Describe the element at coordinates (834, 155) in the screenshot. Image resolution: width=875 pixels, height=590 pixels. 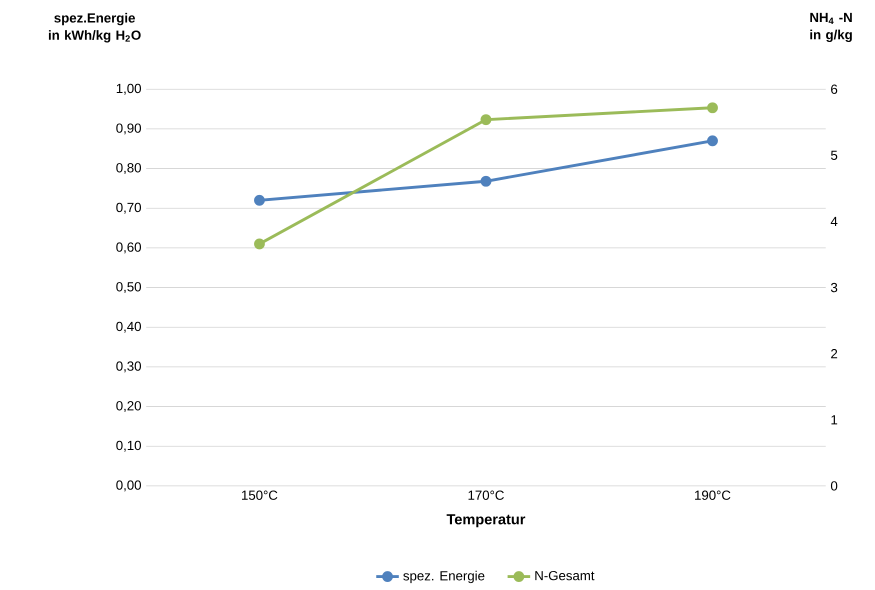
I see `y2-tick-label: 5` at that location.